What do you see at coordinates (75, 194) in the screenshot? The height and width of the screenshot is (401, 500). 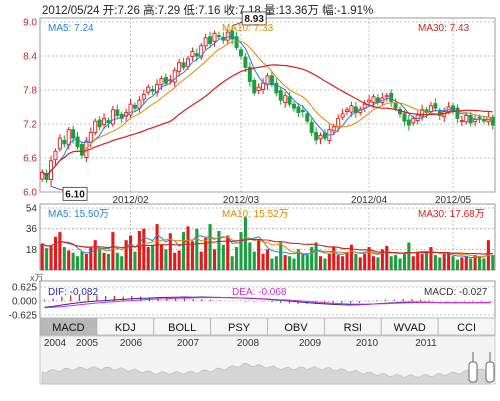 I see `min-price-label: 6.10` at bounding box center [75, 194].